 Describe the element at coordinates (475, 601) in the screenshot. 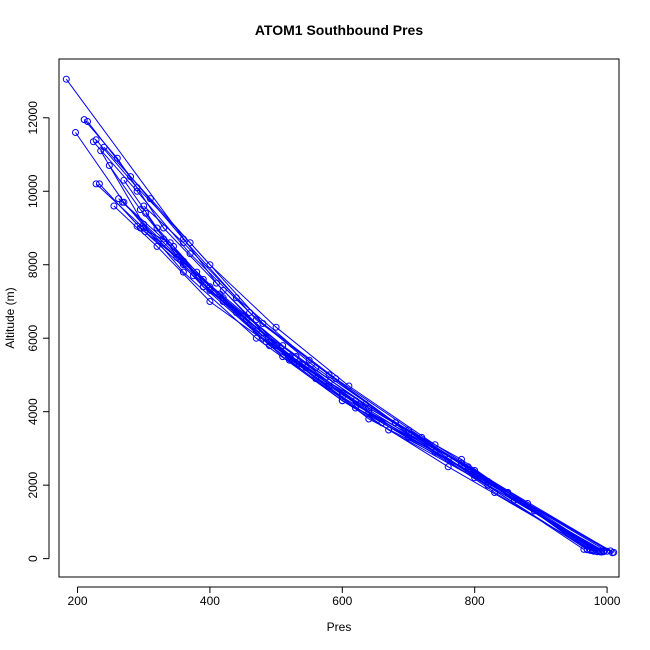

I see `x-tick-label: 800` at that location.